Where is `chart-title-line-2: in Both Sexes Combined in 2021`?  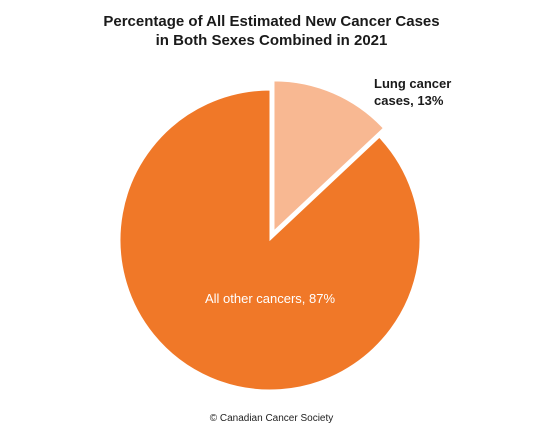 chart-title-line-2: in Both Sexes Combined in 2021 is located at coordinates (271, 40).